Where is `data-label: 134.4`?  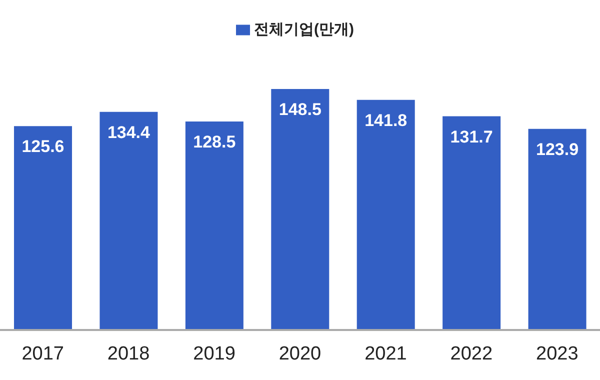
data-label: 134.4 is located at coordinates (129, 132).